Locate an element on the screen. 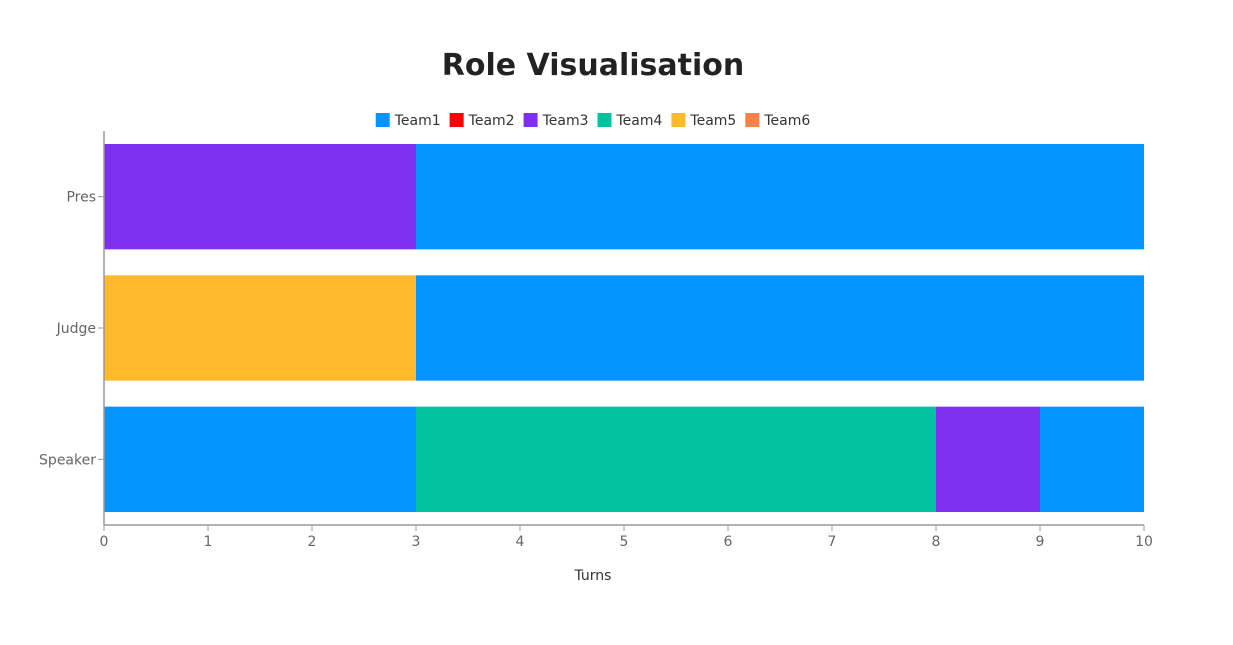 Image resolution: width=1233 pixels, height=645 pixels. x-tick-label: 7 is located at coordinates (832, 542).